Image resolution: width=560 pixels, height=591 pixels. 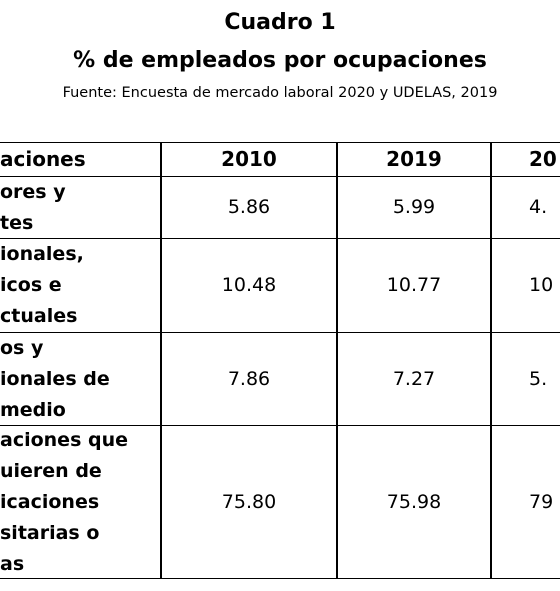 I want to click on label-line: icos e, so click(x=31, y=285).